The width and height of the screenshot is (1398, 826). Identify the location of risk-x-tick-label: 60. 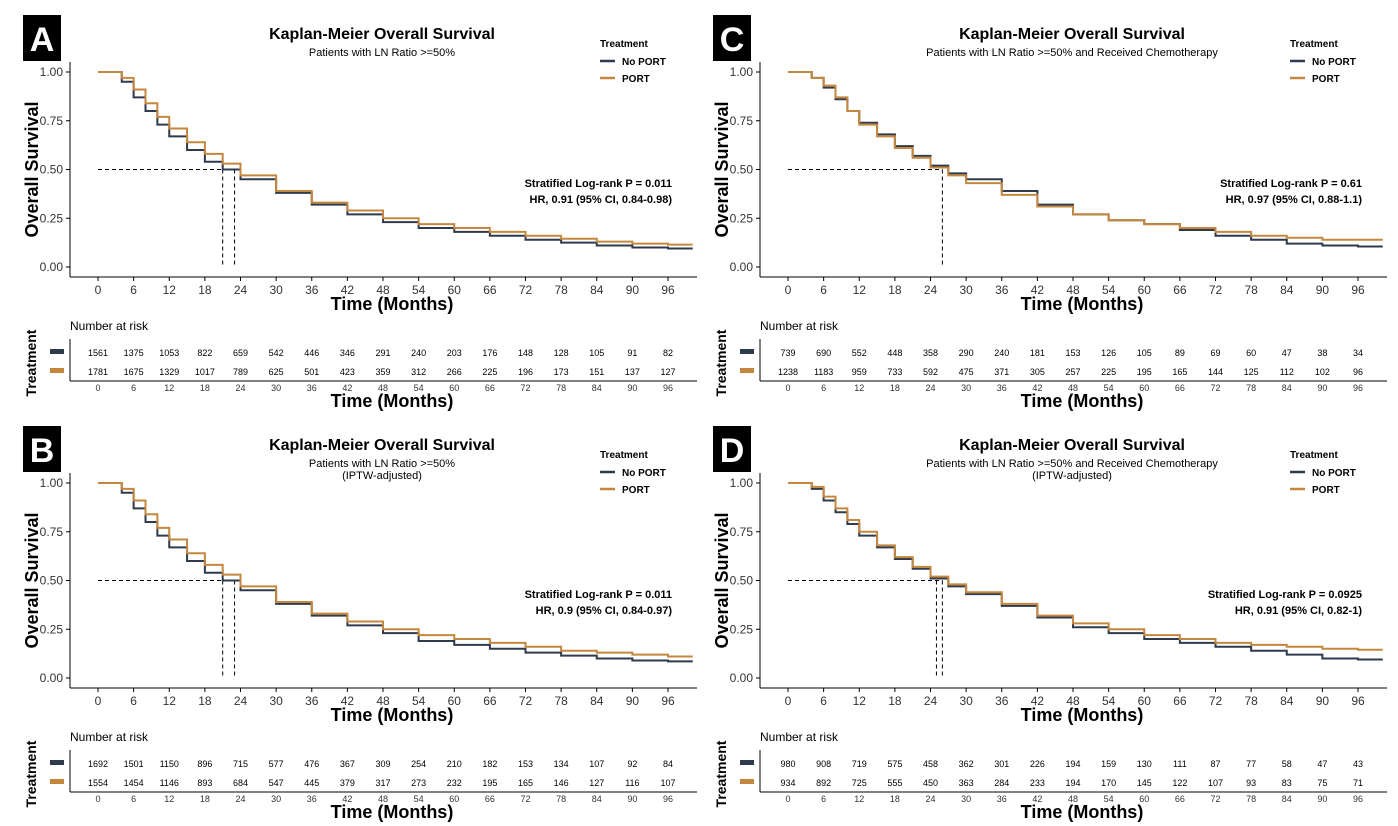
(454, 388).